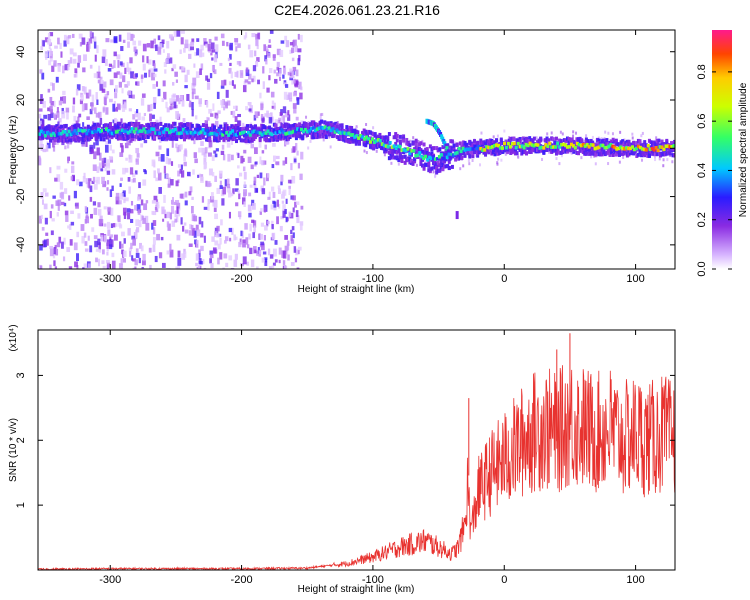  I want to click on chart-title: C2E4.2026.061.23.21.R16, so click(357, 10).